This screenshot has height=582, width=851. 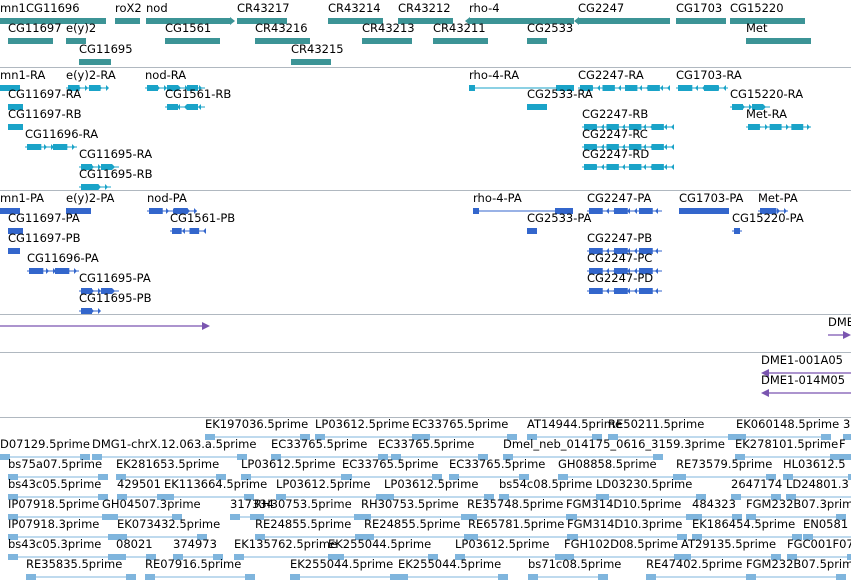 I want to click on feature-label: RE35835.5prime, so click(x=74, y=564).